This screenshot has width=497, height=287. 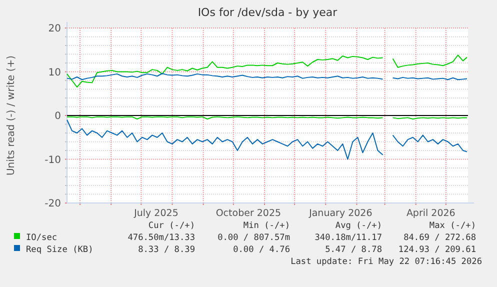 What do you see at coordinates (348, 238) in the screenshot?
I see `text: 340.18m/11.17` at bounding box center [348, 238].